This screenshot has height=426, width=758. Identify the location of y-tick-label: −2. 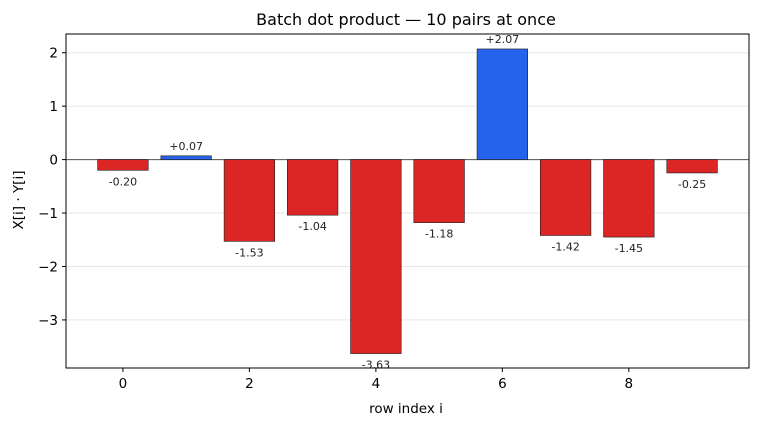
(48, 267).